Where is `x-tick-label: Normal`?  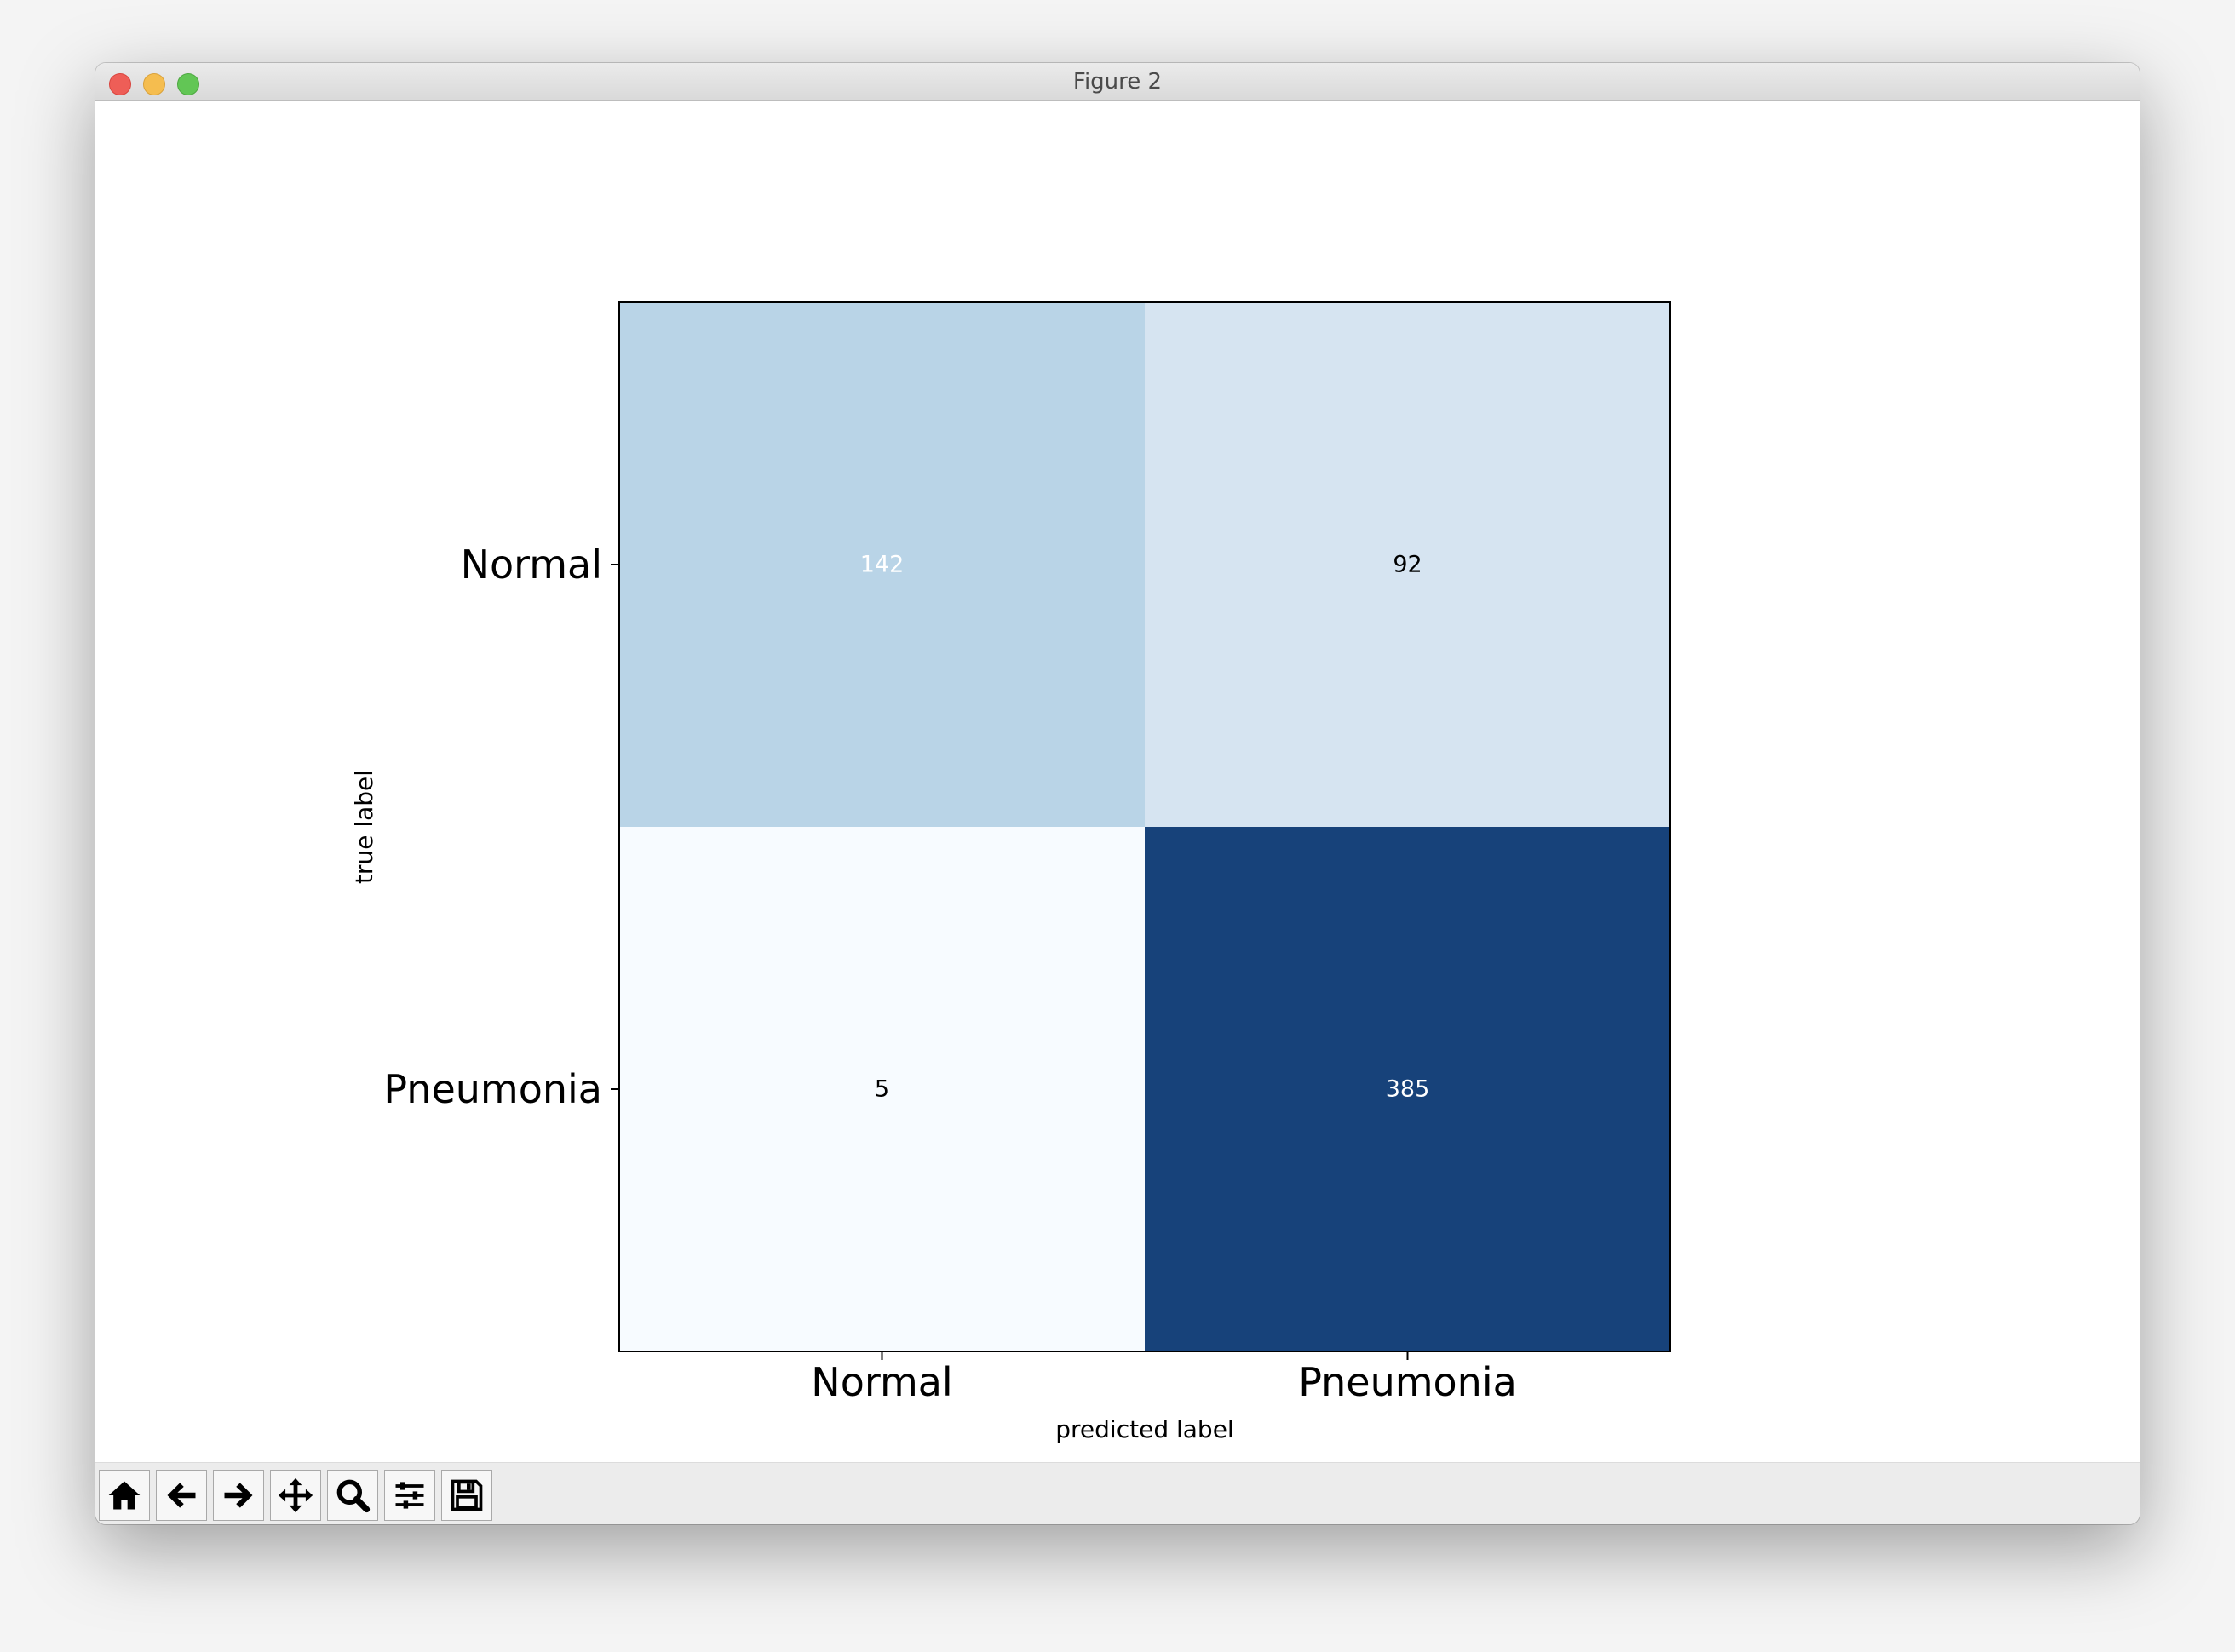
x-tick-label: Normal is located at coordinates (881, 1382).